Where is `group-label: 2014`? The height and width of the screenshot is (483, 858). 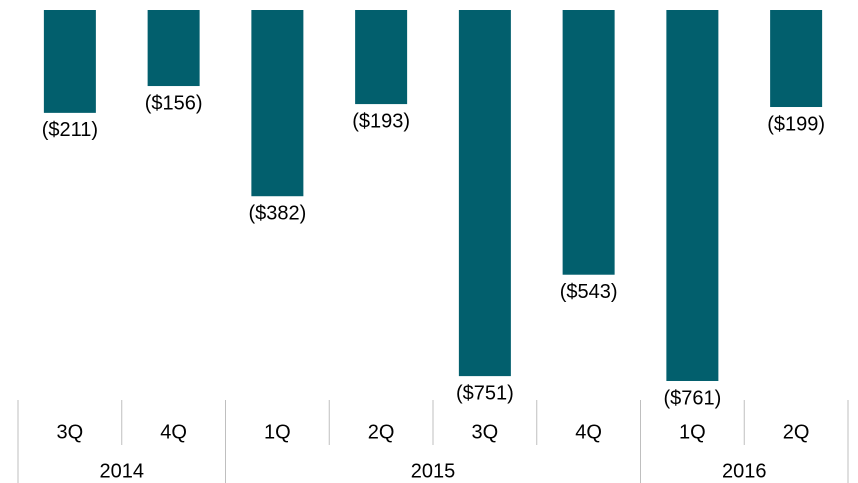
group-label: 2014 is located at coordinates (122, 471).